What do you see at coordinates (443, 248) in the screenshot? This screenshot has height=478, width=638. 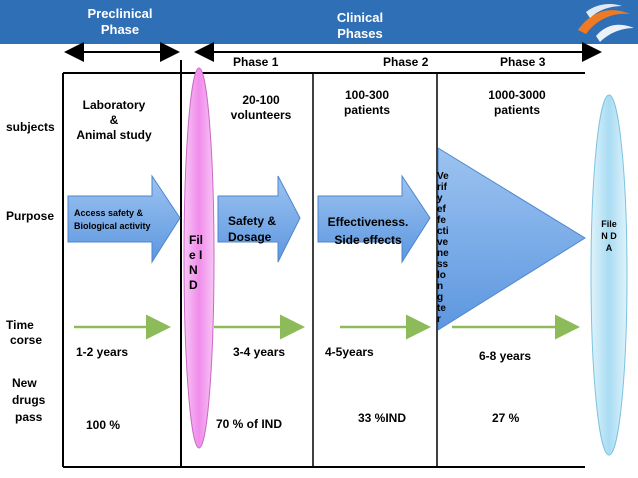 I see `purpose-phase3-vertical: Verify effectiveness long ter` at bounding box center [443, 248].